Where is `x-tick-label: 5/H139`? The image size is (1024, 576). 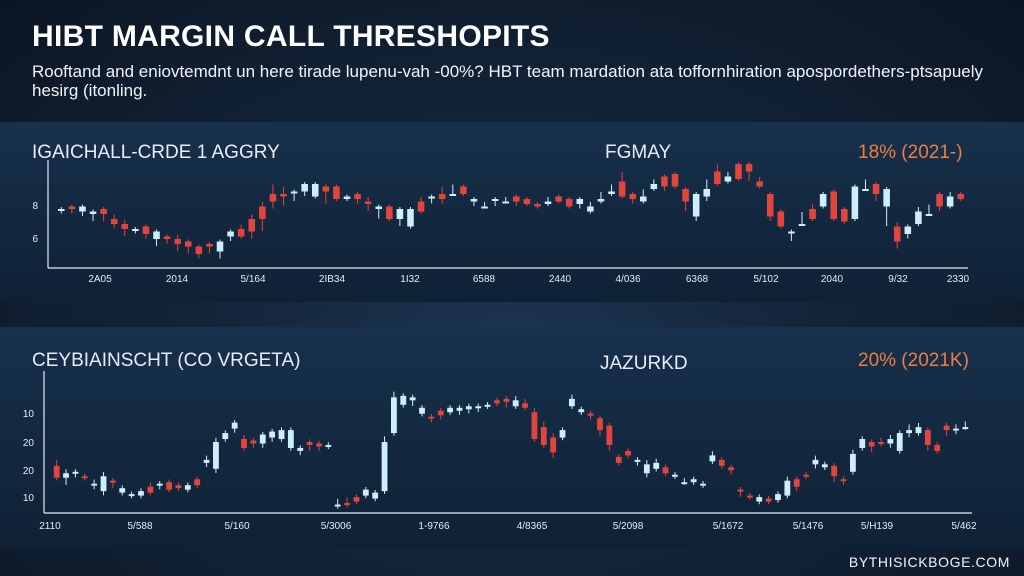
x-tick-label: 5/H139 is located at coordinates (877, 526).